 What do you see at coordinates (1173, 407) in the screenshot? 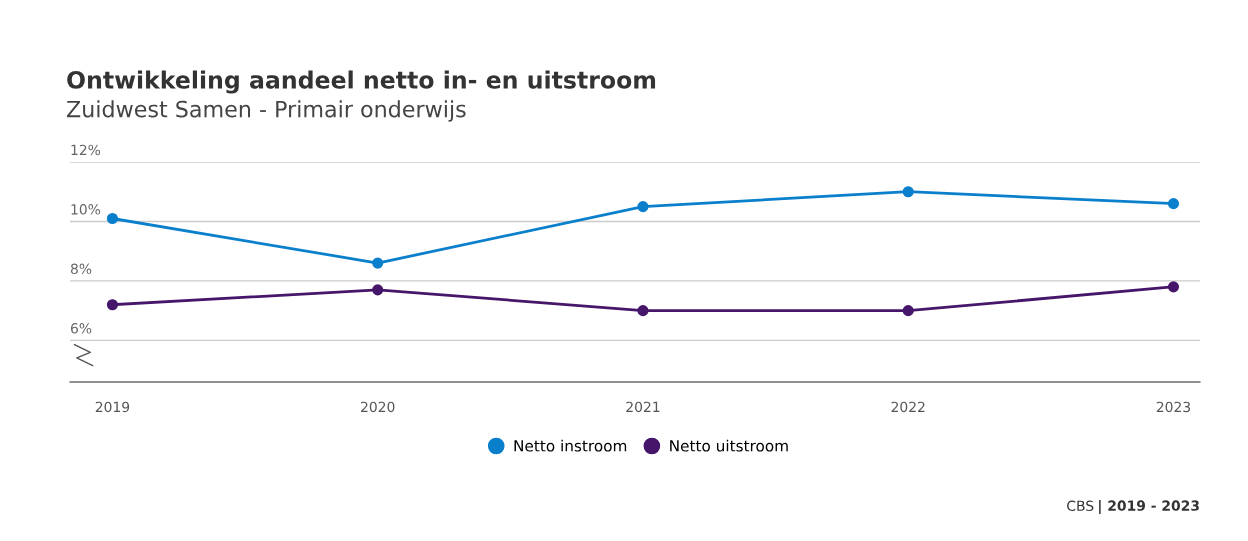
I see `x-tick-label: 2023` at bounding box center [1173, 407].